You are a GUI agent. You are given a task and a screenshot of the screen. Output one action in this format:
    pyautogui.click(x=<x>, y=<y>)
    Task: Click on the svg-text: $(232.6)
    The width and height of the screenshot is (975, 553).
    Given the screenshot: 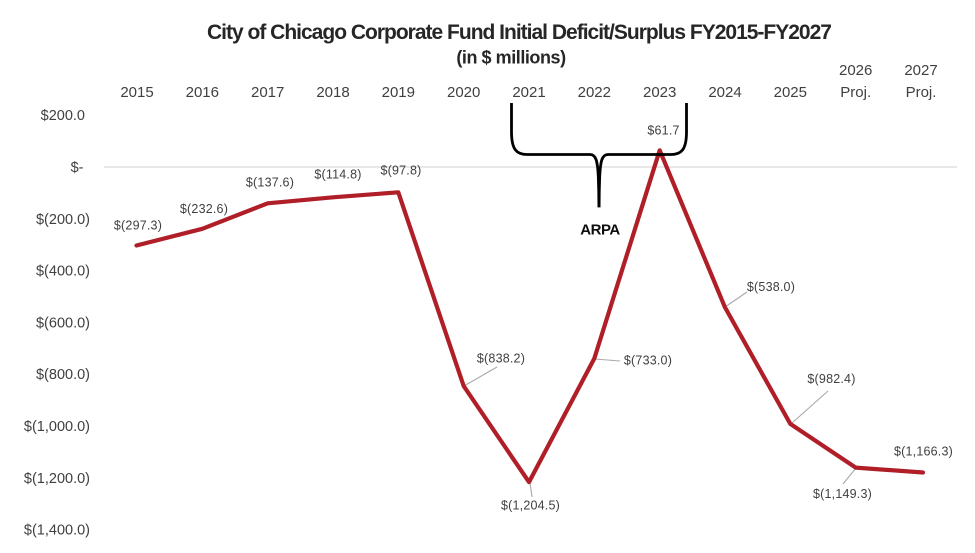 What is the action you would take?
    pyautogui.click(x=204, y=209)
    